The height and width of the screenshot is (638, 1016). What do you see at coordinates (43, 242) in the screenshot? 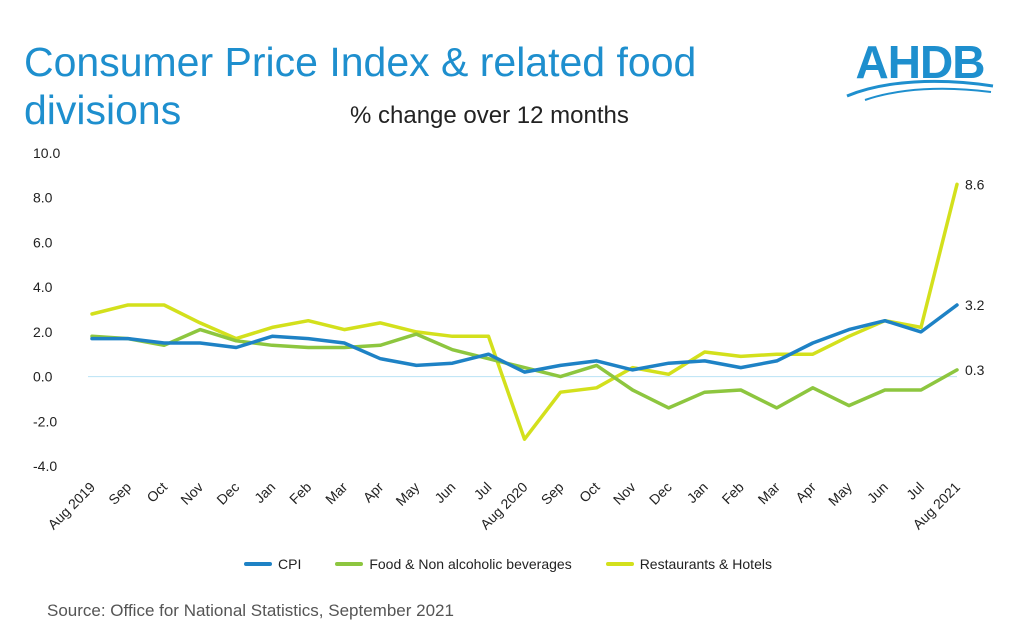
I see `y-tick-label: 6.0` at bounding box center [43, 242].